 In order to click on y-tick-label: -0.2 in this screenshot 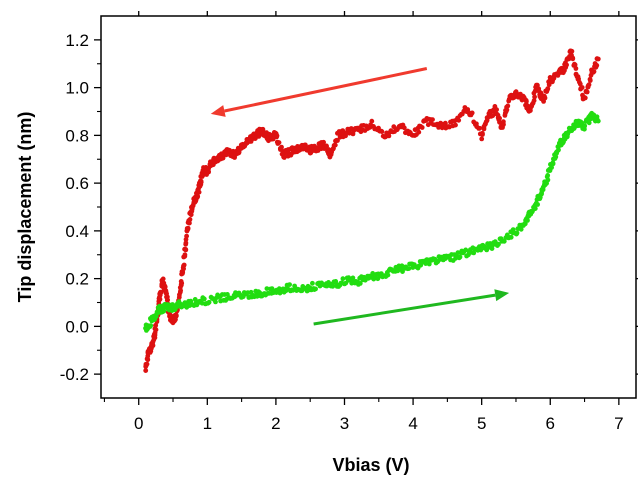, I will do `click(74, 374)`.